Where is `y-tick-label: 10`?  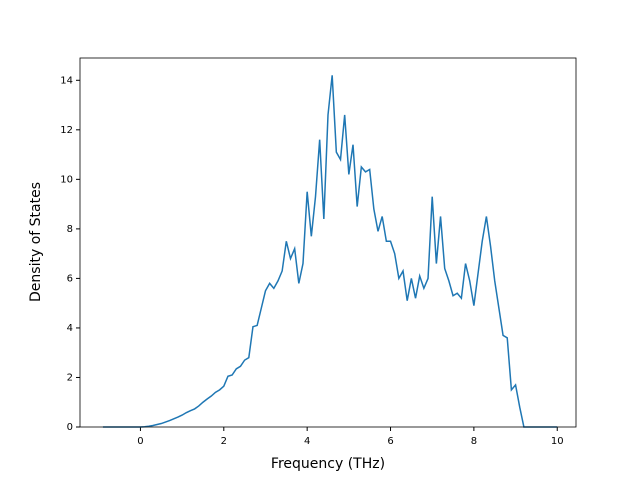 y-tick-label: 10 is located at coordinates (66, 179).